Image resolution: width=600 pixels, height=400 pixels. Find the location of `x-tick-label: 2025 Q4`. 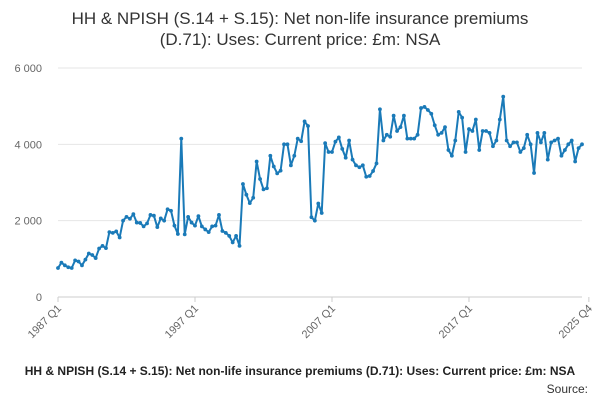

x-tick-label: 2025 Q4 is located at coordinates (576, 322).